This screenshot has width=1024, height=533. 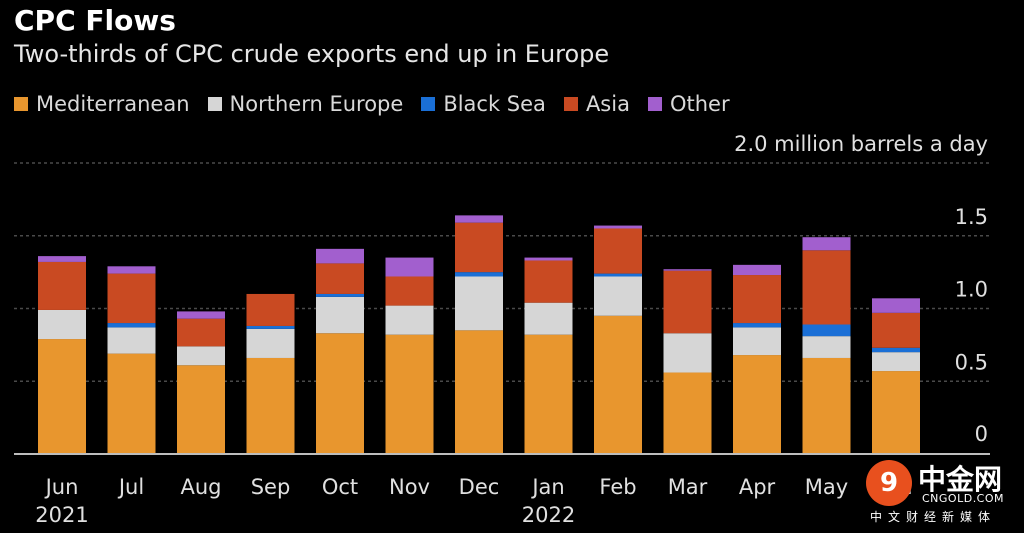 What do you see at coordinates (548, 515) in the screenshot?
I see `year-label-1: 2022` at bounding box center [548, 515].